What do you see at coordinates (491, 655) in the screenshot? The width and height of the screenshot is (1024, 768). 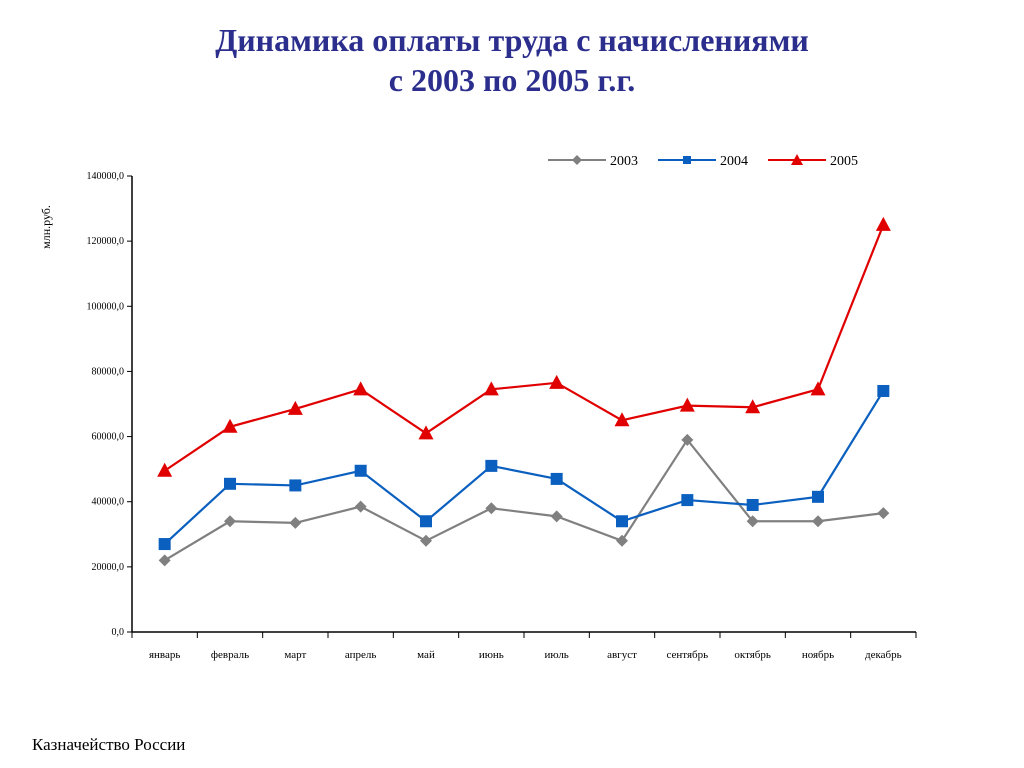 I see `x-tick-label: июнь` at bounding box center [491, 655].